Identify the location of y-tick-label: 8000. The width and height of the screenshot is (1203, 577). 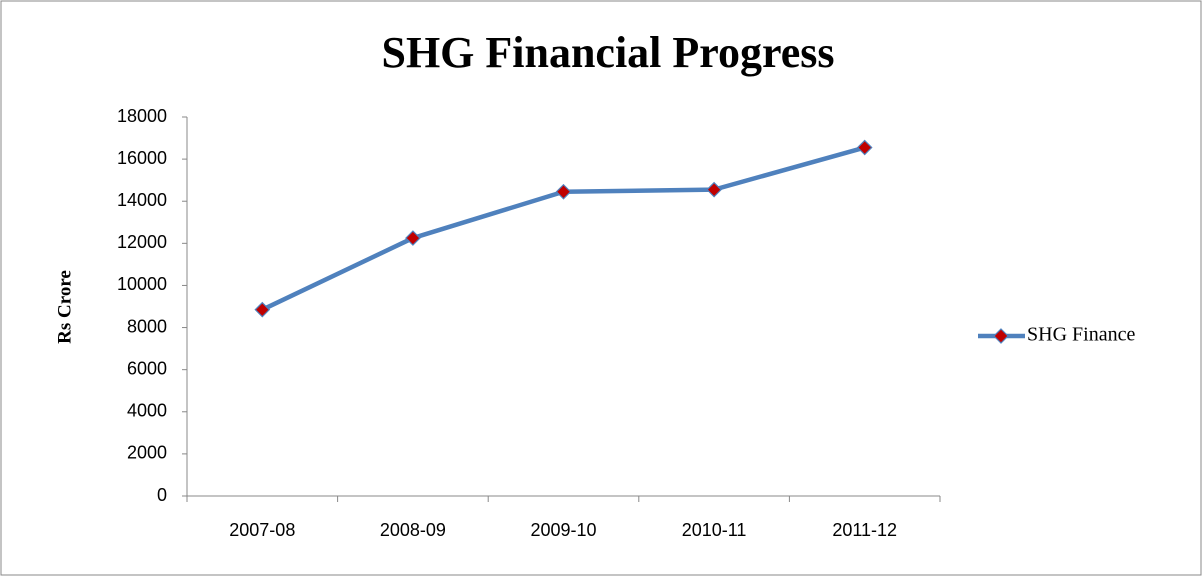
(147, 326).